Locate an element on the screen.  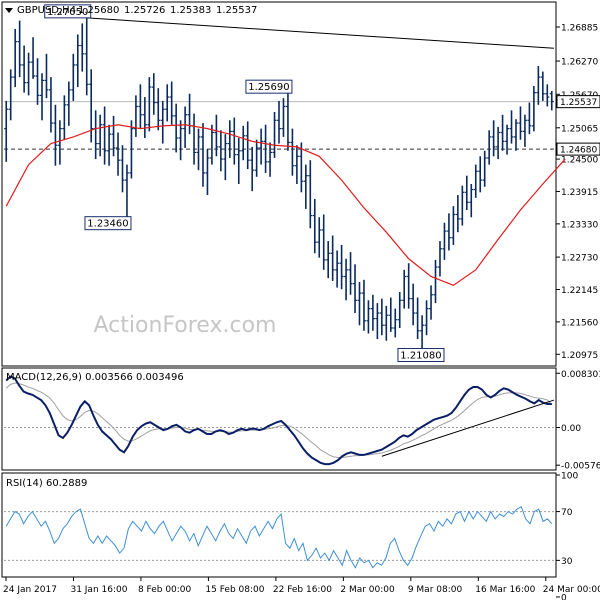
price-y-tick-label: 1.23915 is located at coordinates (579, 193).